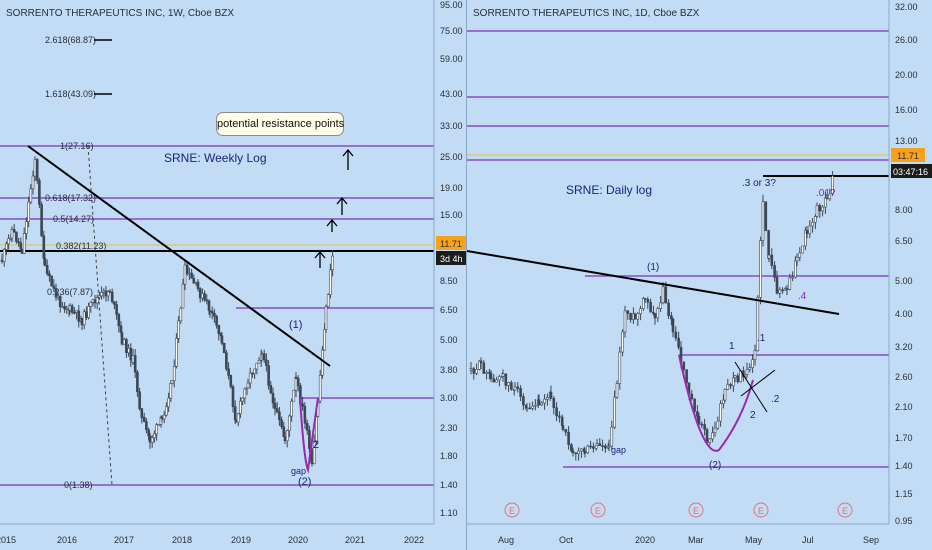 The width and height of the screenshot is (932, 550). Describe the element at coordinates (506, 540) in the screenshot. I see `time-tick-label: Aug` at that location.